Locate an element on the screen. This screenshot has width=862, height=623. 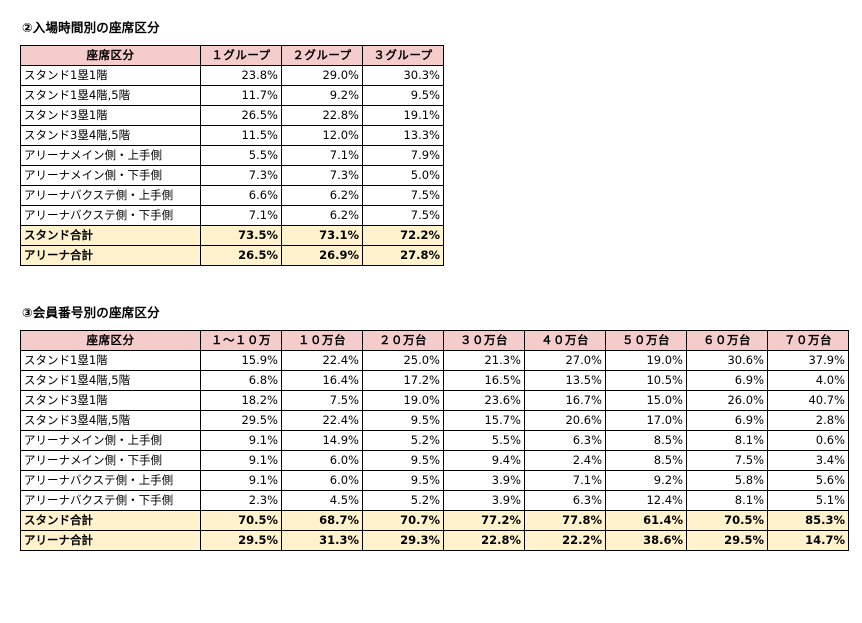
percentage-cell: 72.2% is located at coordinates (403, 235).